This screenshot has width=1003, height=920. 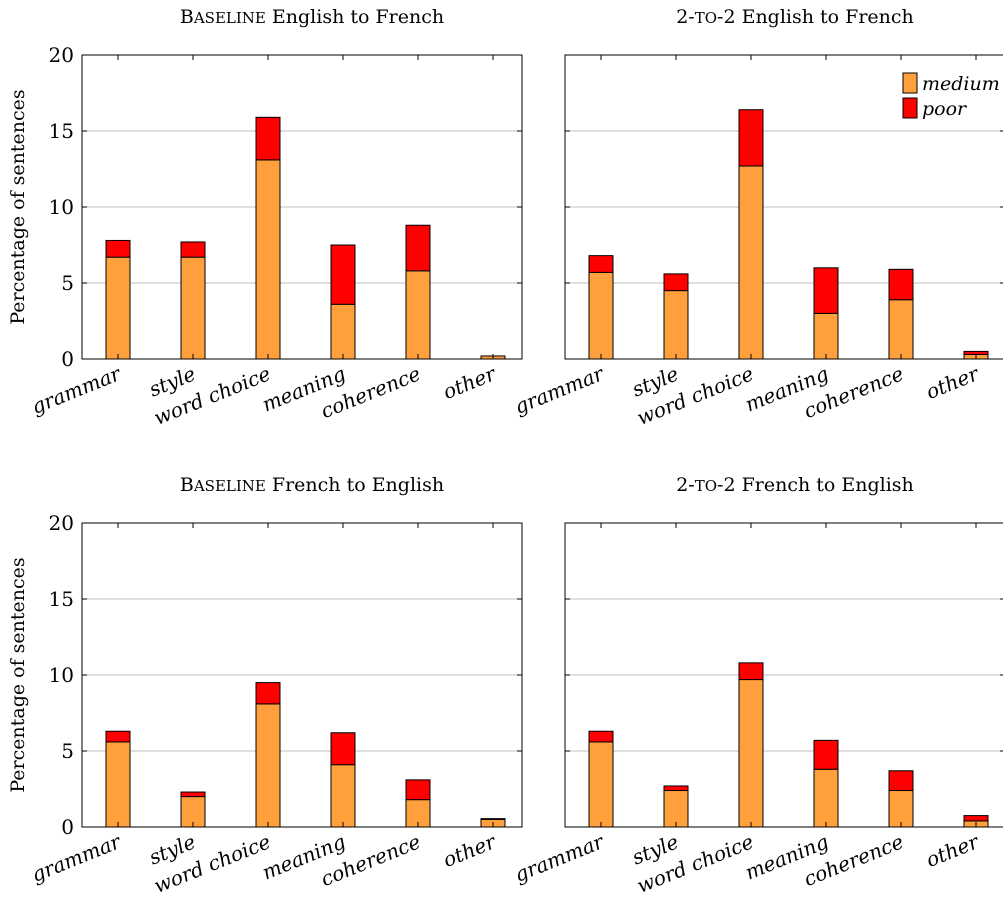 What do you see at coordinates (961, 84) in the screenshot?
I see `legend-label: medium` at bounding box center [961, 84].